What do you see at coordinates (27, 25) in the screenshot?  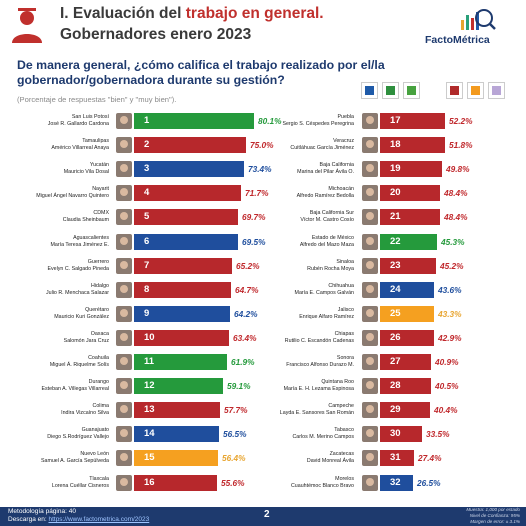 I see `governor-silhouette-icon` at bounding box center [27, 25].